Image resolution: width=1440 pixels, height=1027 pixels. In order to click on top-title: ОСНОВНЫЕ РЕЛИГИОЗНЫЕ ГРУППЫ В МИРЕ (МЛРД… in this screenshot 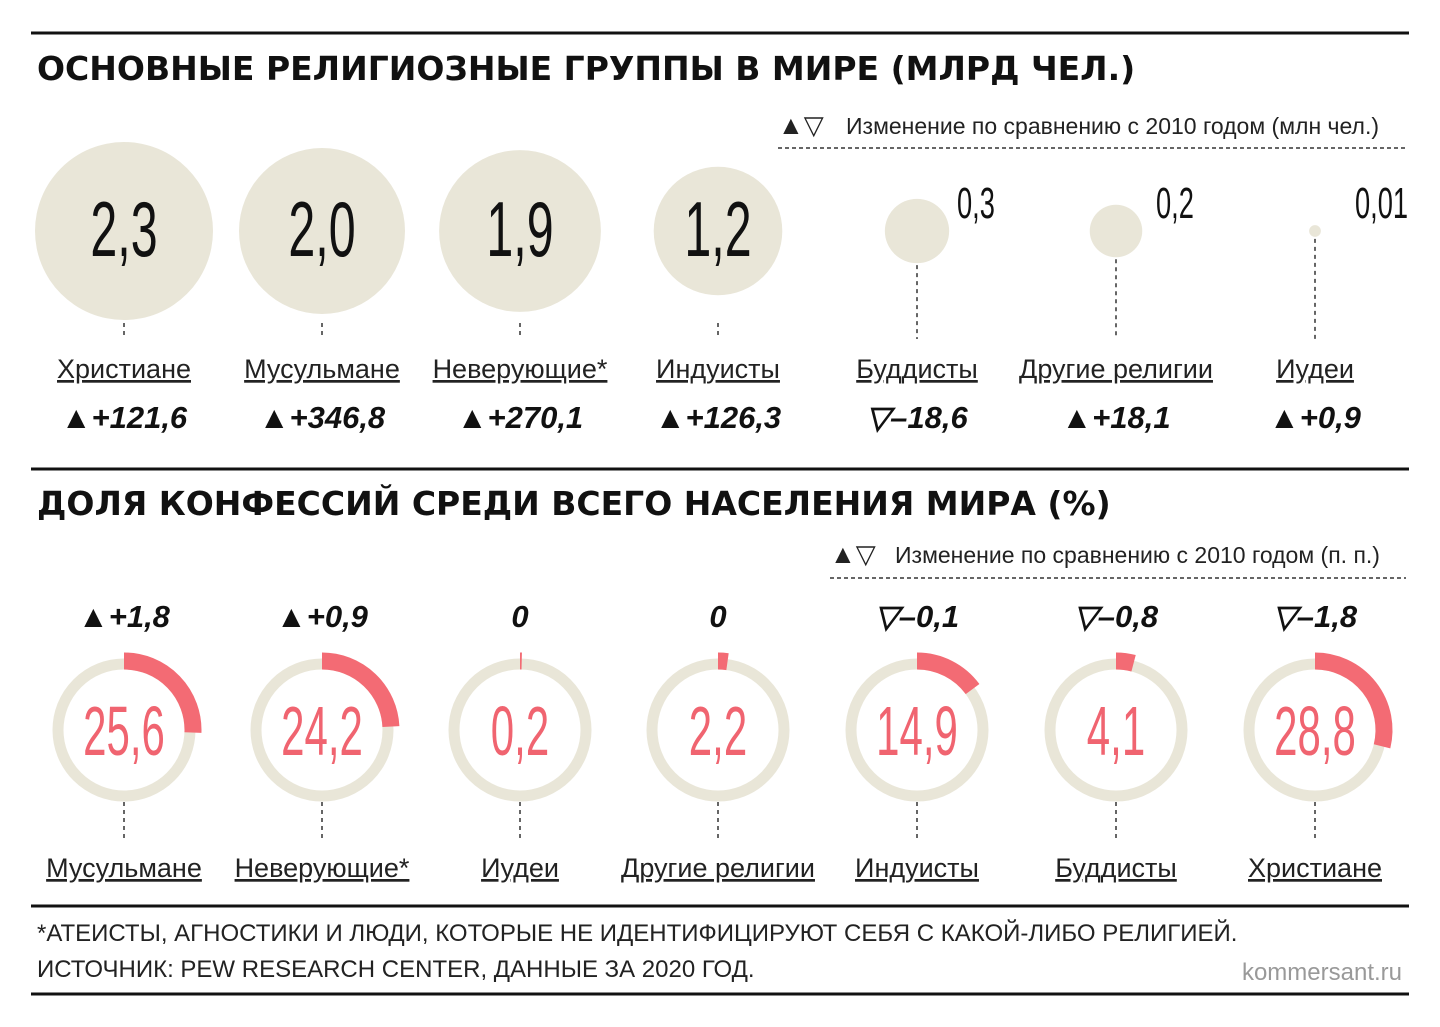, I will do `click(586, 68)`.